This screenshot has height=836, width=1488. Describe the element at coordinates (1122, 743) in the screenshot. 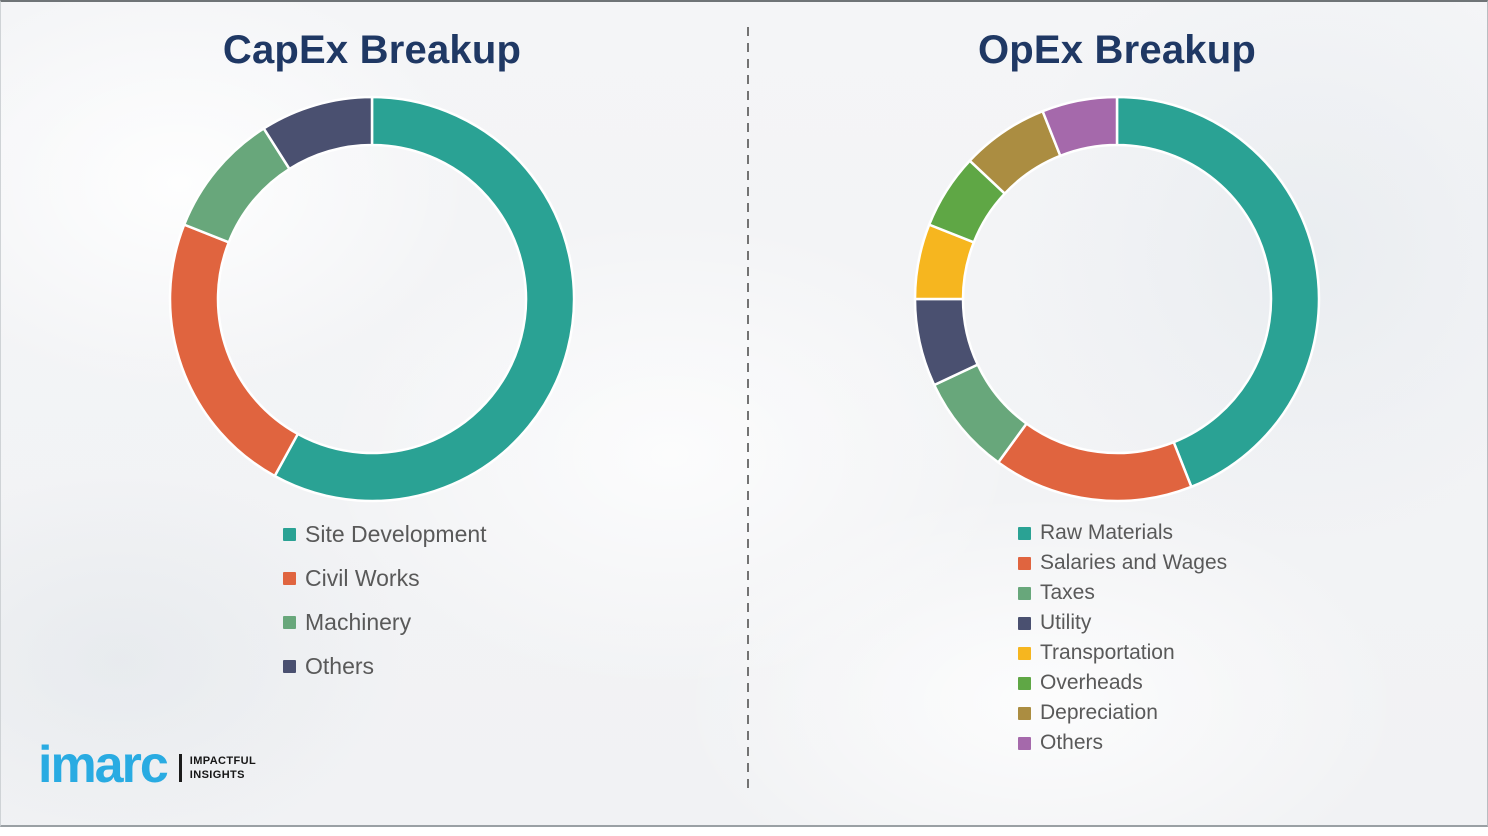

I see `legend-item-others-opex: Others` at that location.